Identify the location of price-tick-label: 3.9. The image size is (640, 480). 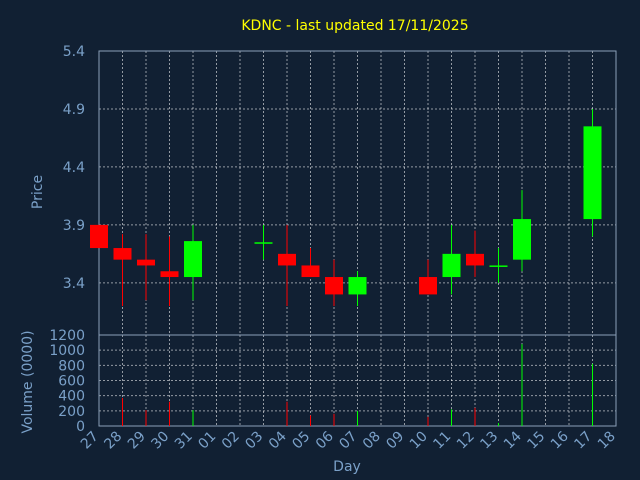
(74, 226).